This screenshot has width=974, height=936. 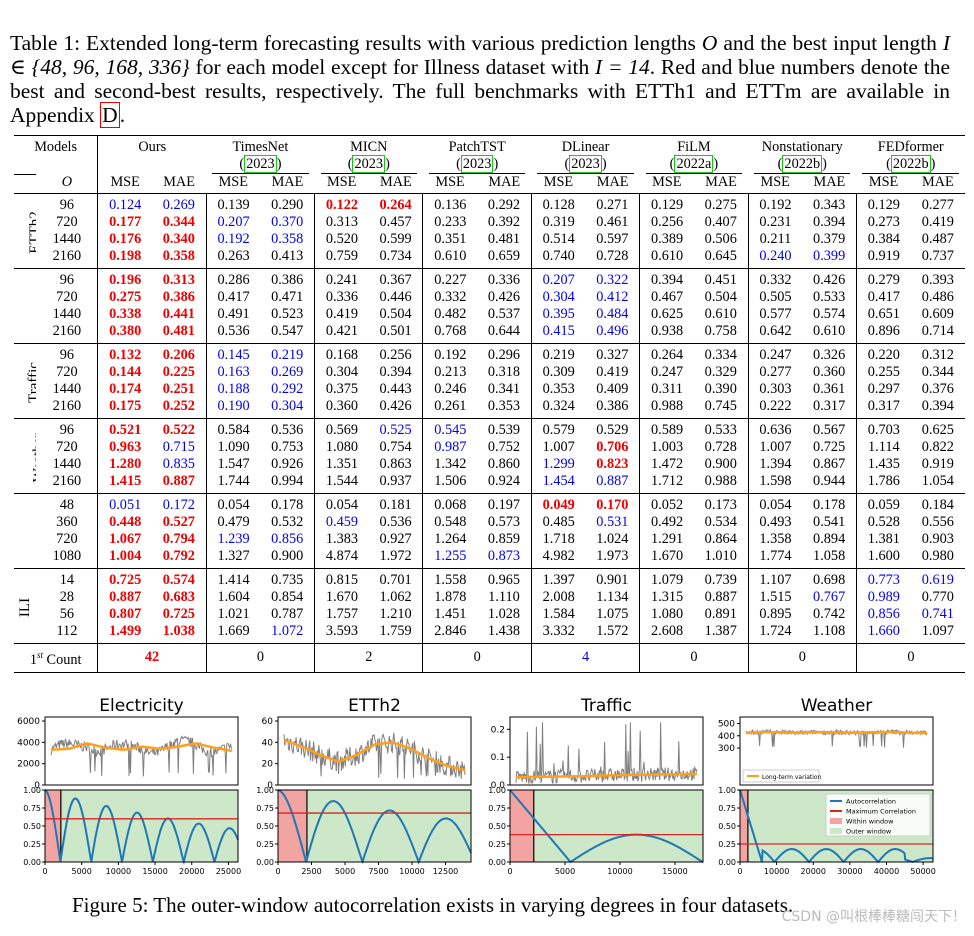 What do you see at coordinates (694, 164) in the screenshot?
I see `citation-link: 2022a` at bounding box center [694, 164].